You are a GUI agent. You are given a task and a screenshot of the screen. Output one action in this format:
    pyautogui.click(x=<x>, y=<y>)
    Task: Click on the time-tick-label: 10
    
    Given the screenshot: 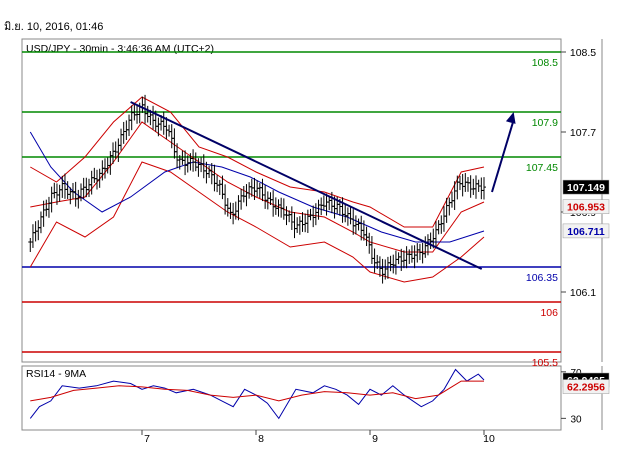 What is the action you would take?
    pyautogui.click(x=489, y=439)
    